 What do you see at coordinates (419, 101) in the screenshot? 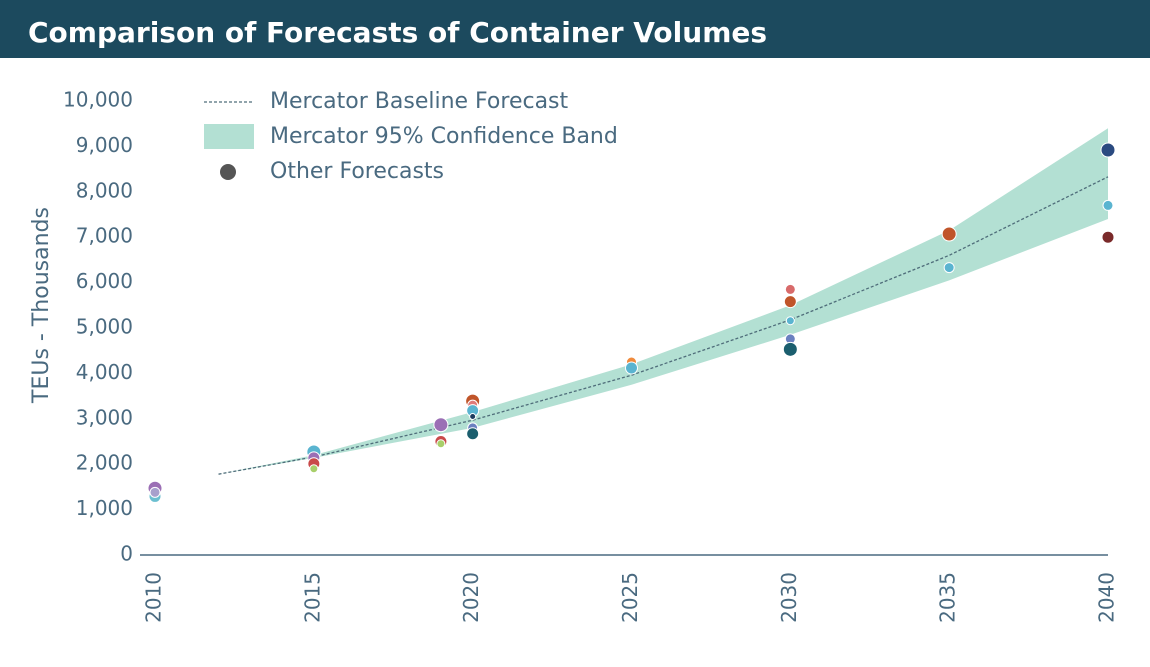
I see `legend-label: Mercator Baseline Forecast` at bounding box center [419, 101].